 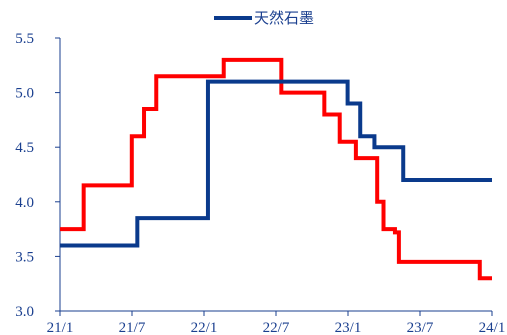 I want to click on y-tick-label: 5.5, so click(x=24, y=39).